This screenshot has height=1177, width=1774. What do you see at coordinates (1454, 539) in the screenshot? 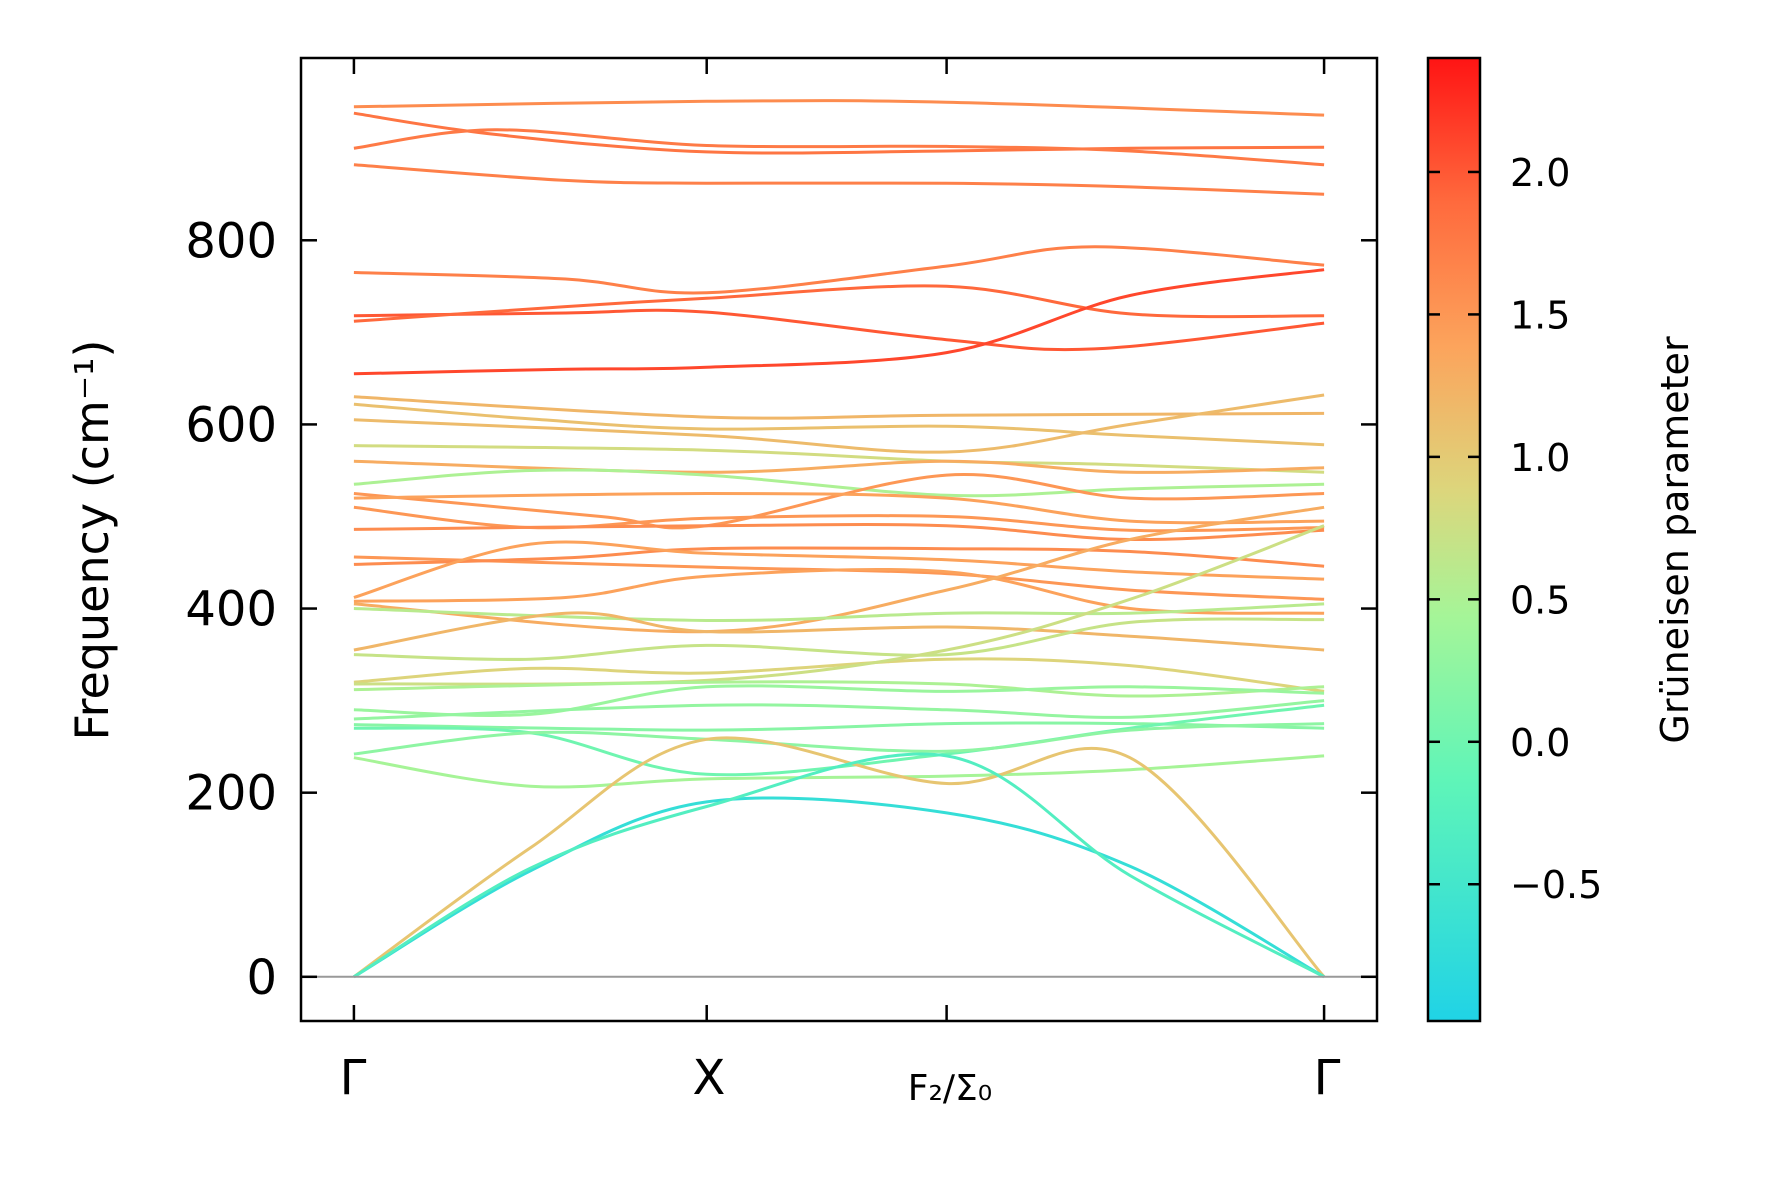
I see `colorbar` at bounding box center [1454, 539].